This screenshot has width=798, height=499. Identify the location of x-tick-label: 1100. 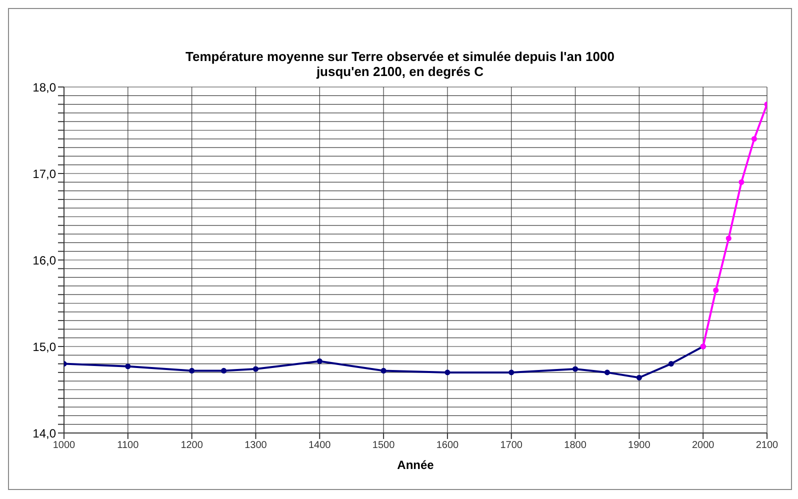
(128, 446).